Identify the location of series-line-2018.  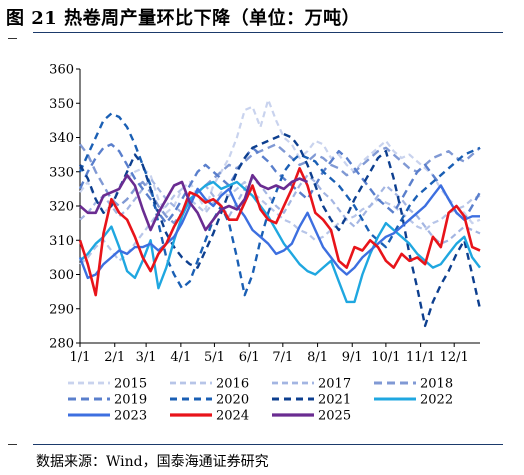
(280, 184).